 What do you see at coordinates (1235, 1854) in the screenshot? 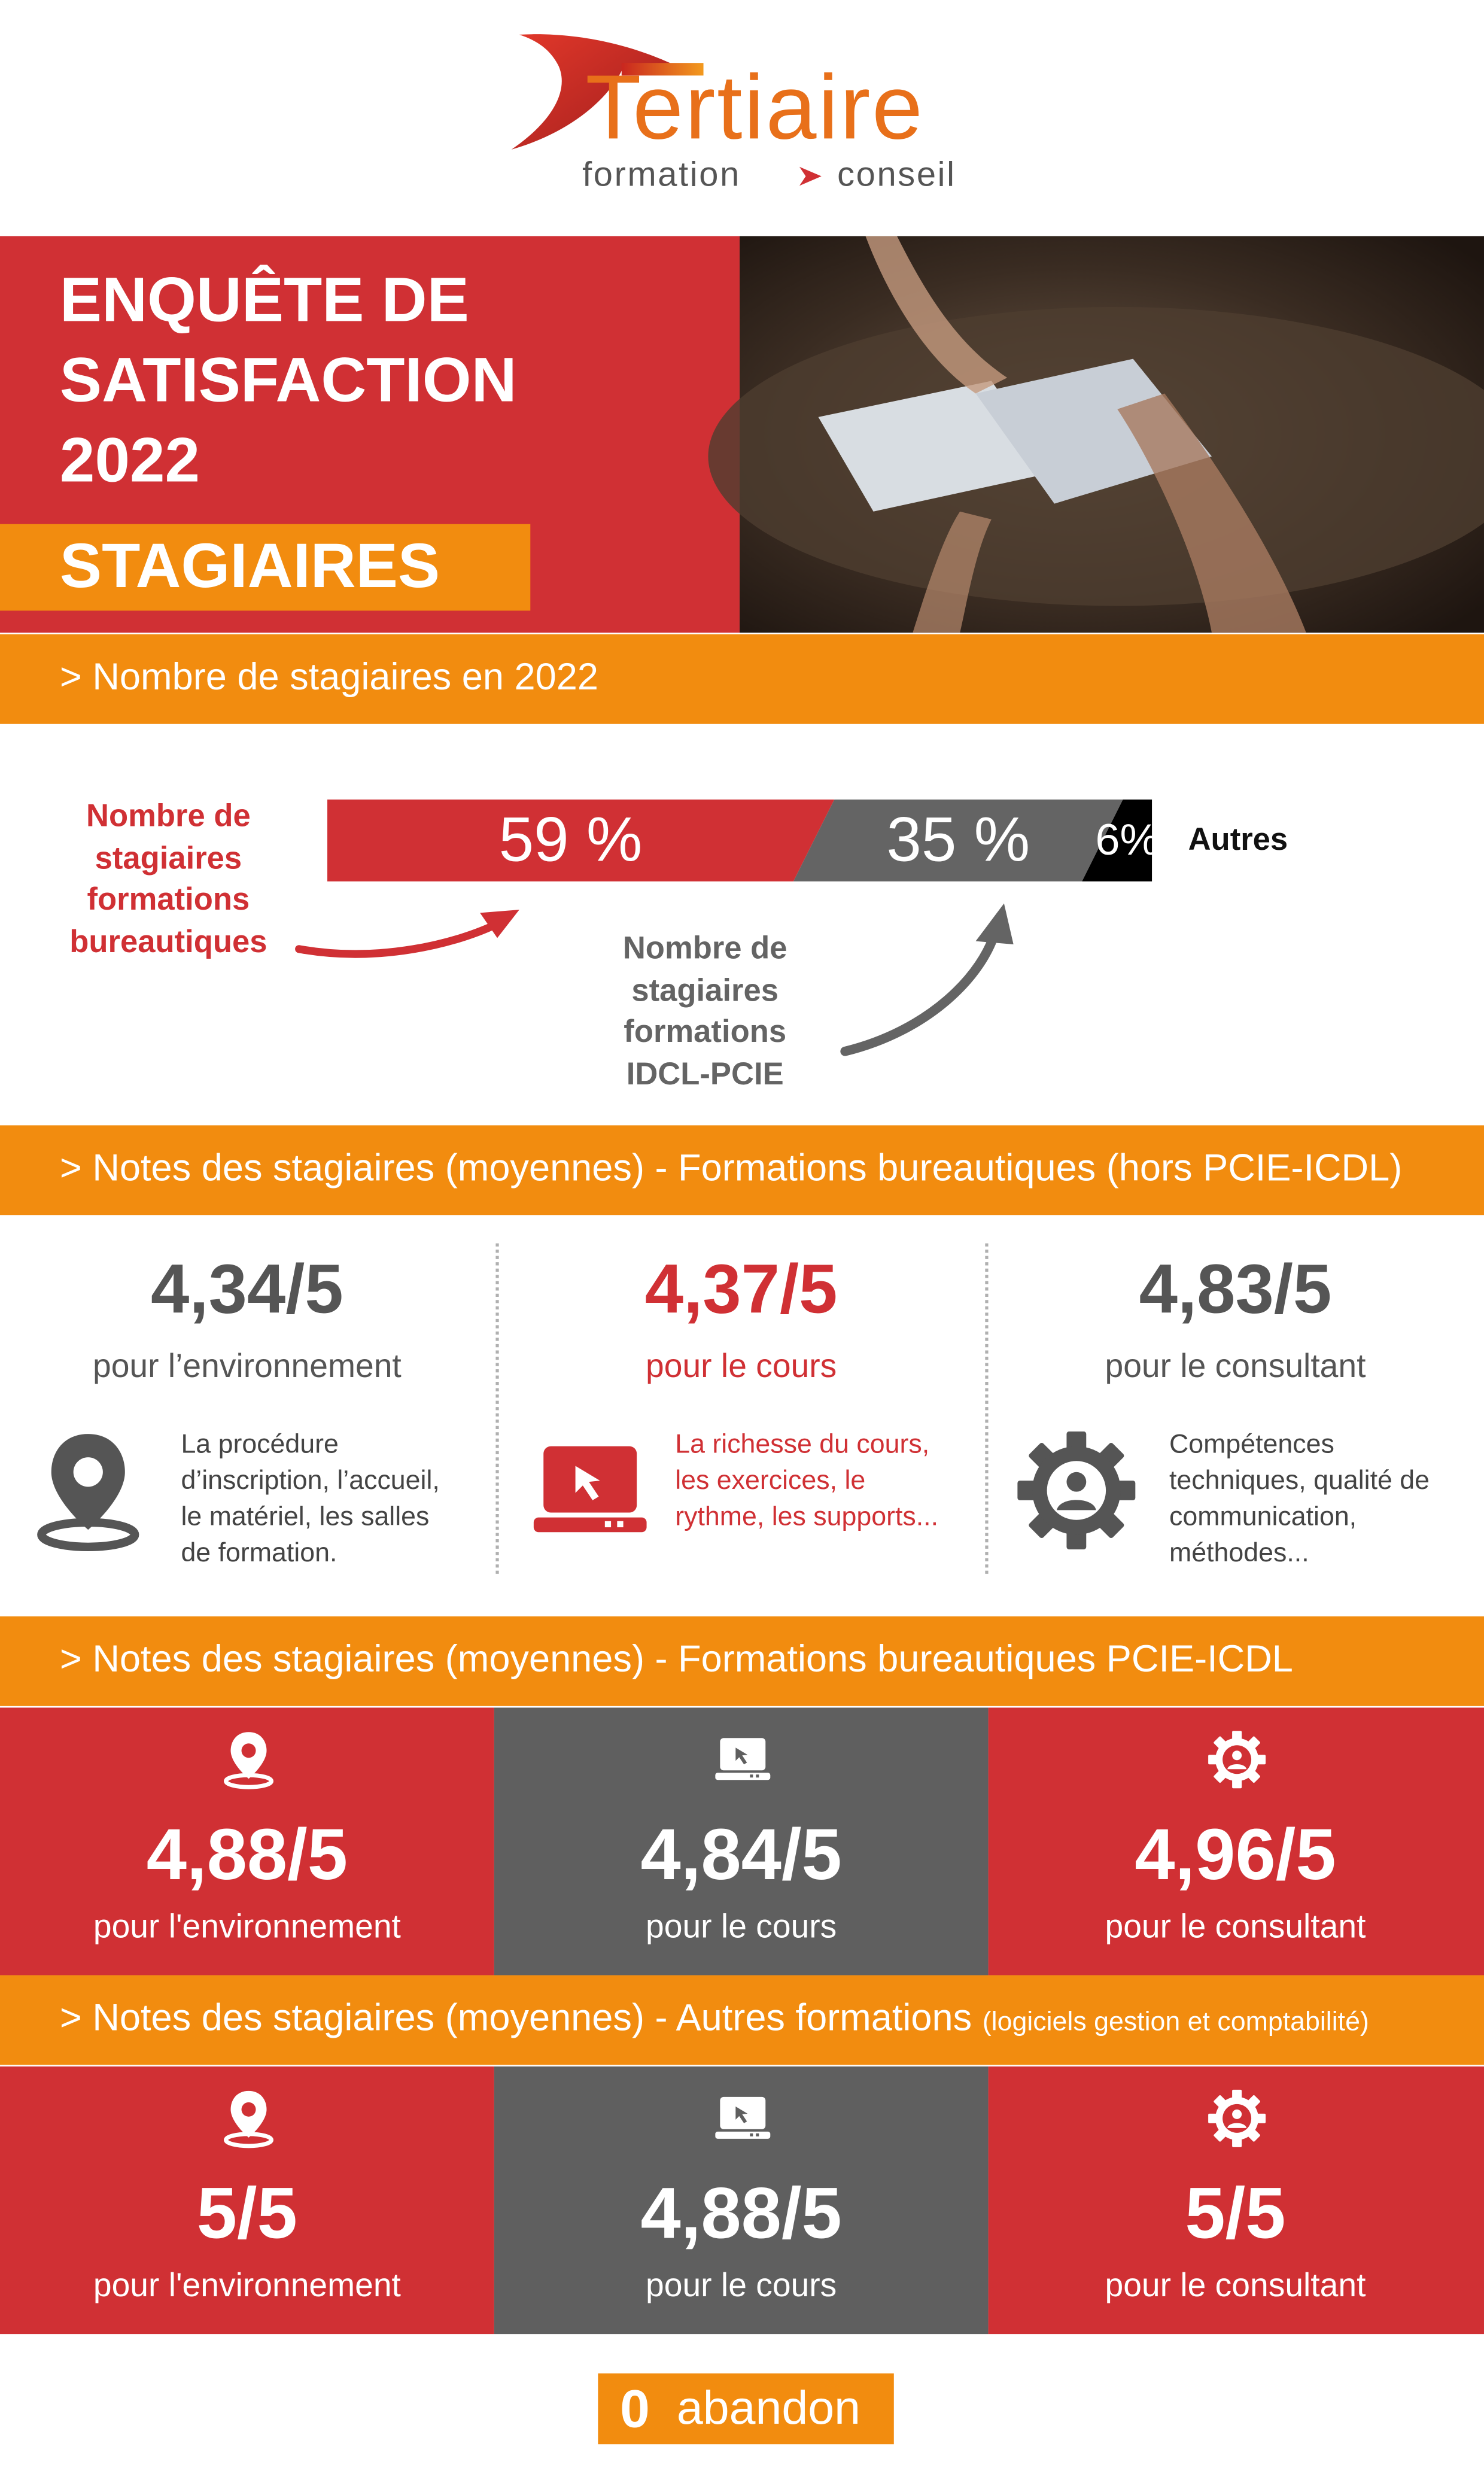
I see `score: 4,96/5` at bounding box center [1235, 1854].